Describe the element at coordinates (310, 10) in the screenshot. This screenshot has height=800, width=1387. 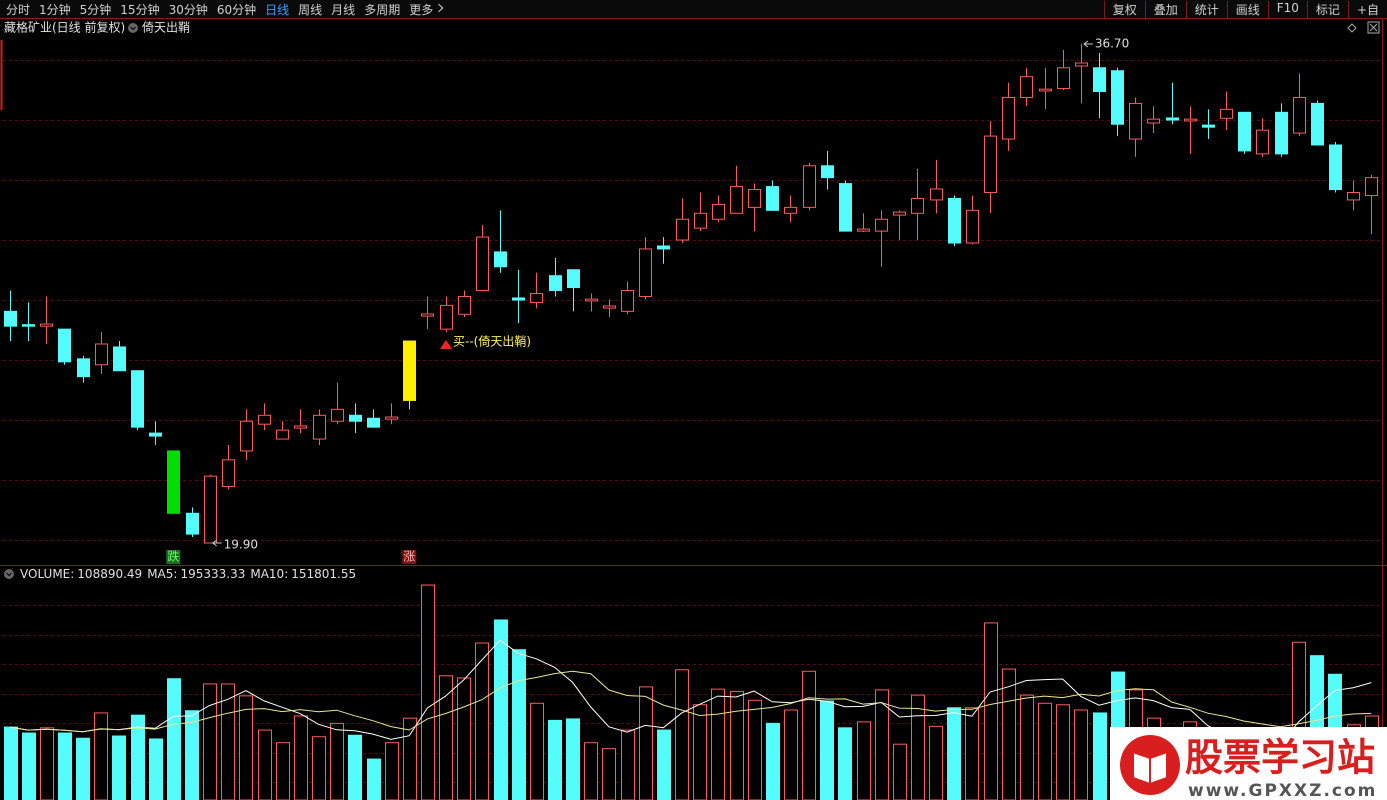
I see `period-tab: 周线` at that location.